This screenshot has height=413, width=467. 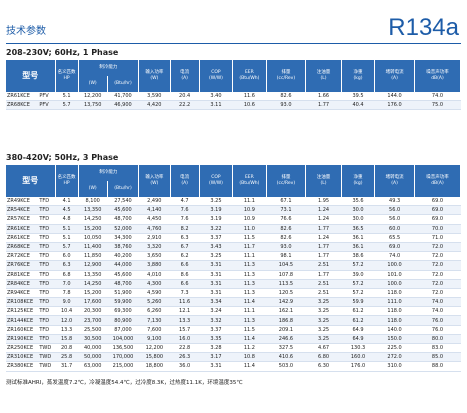 I want to click on header-cell: EER (Btu/Wh), so click(x=249, y=76).